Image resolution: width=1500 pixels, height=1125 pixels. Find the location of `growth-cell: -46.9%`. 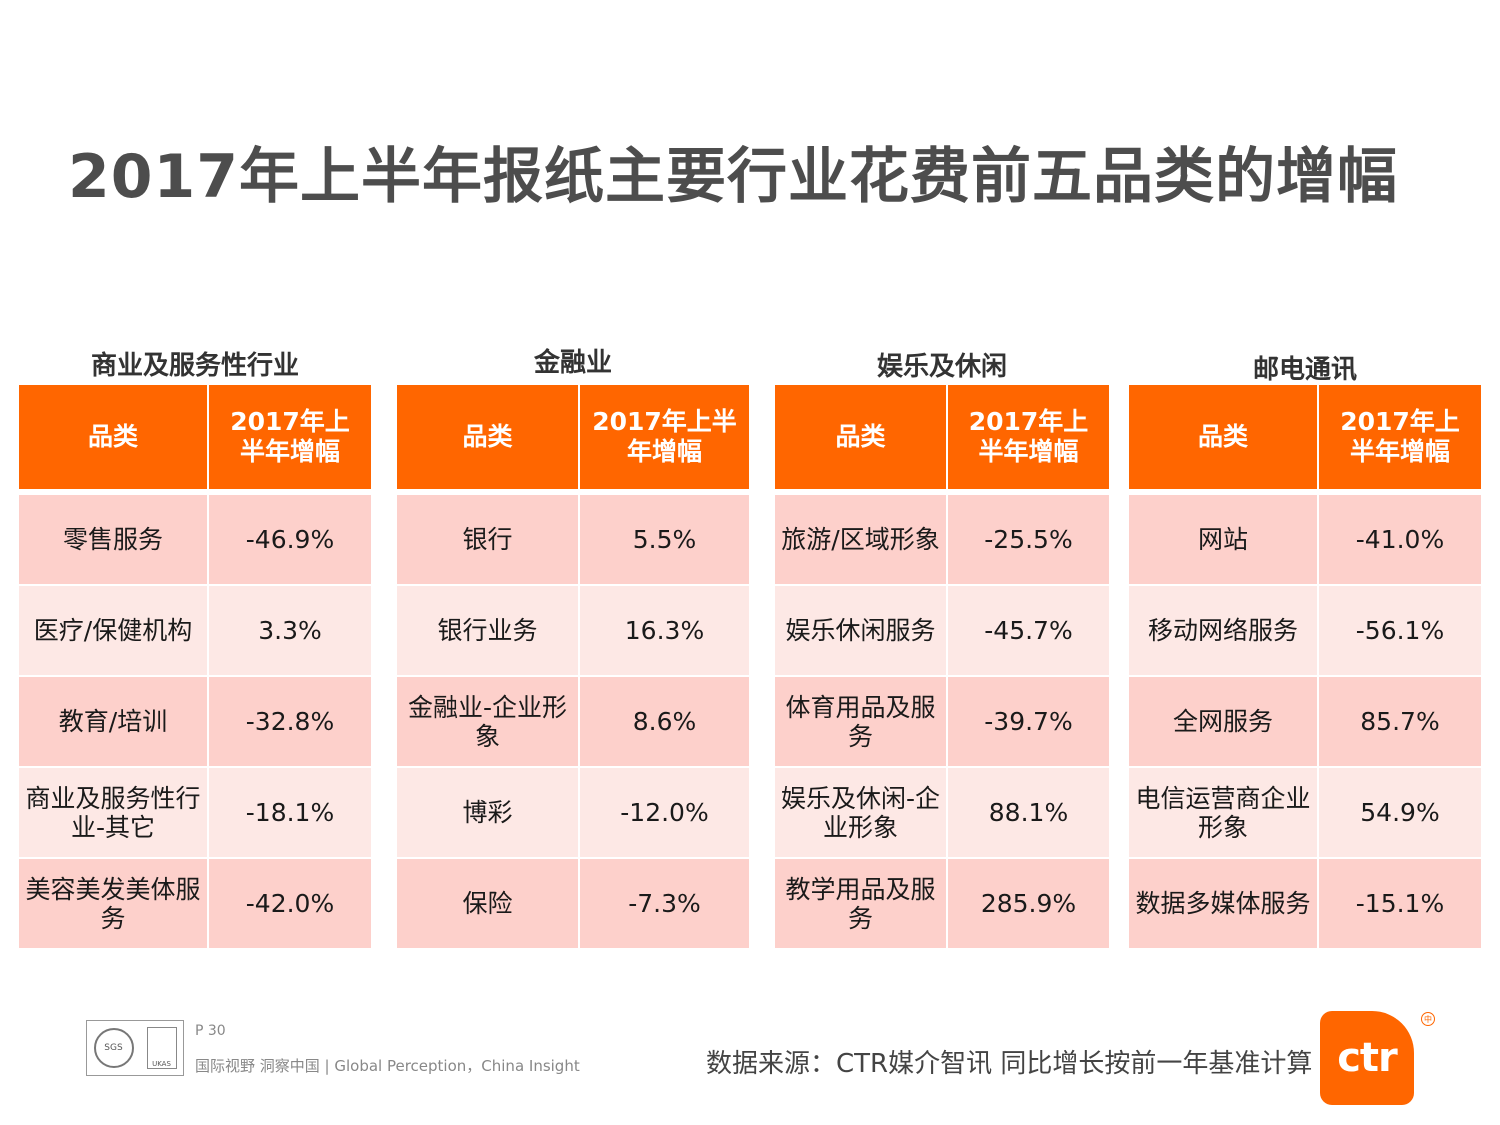

growth-cell: -46.9% is located at coordinates (290, 540).